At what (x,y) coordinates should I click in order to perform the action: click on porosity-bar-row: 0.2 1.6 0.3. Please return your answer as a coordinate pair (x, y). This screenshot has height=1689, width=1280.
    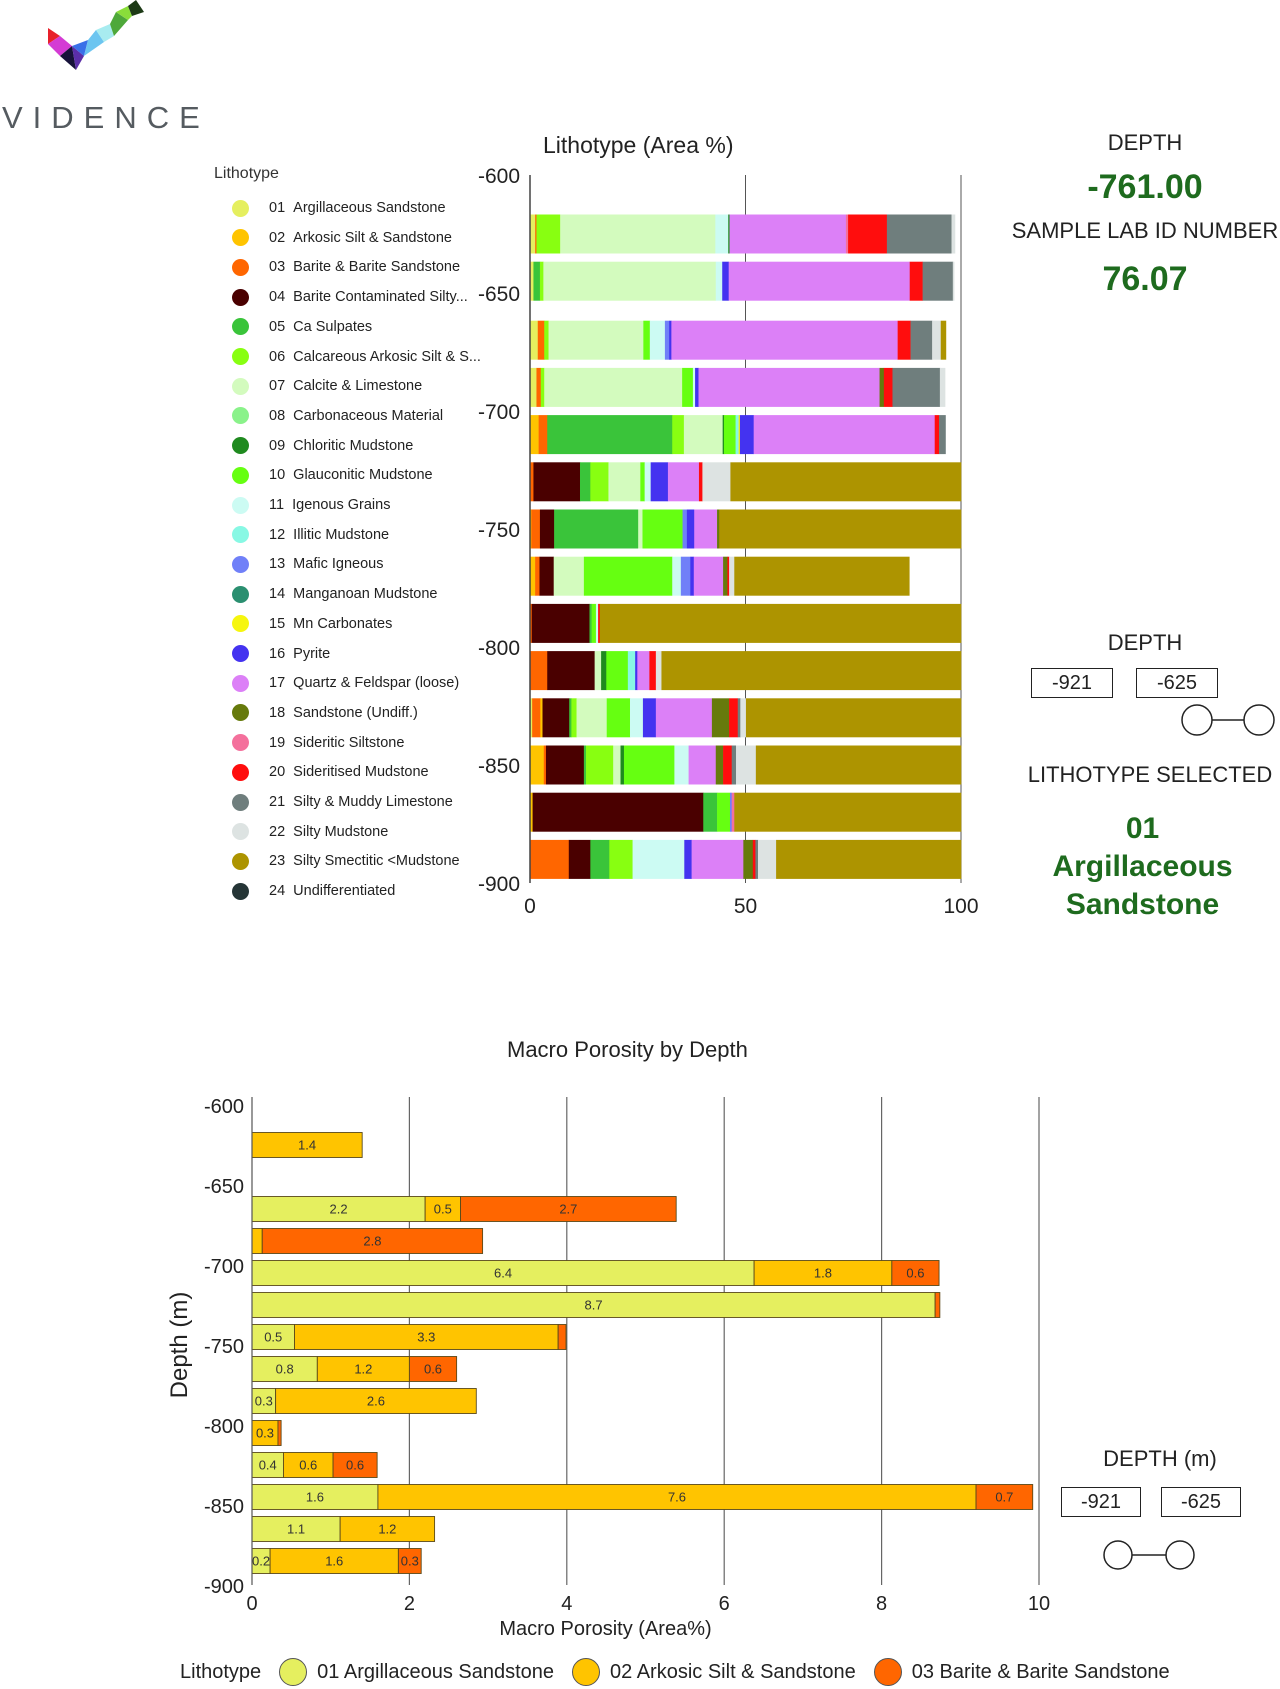
    Looking at the image, I should click on (336, 1561).